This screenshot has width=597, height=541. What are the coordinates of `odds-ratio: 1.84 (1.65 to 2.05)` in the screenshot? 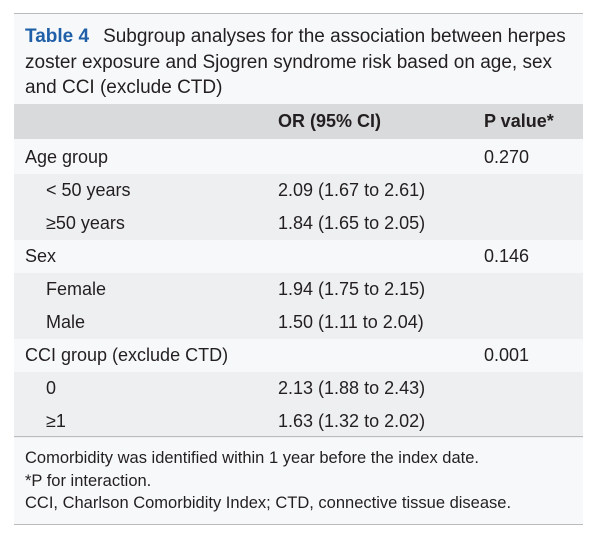 It's located at (352, 223).